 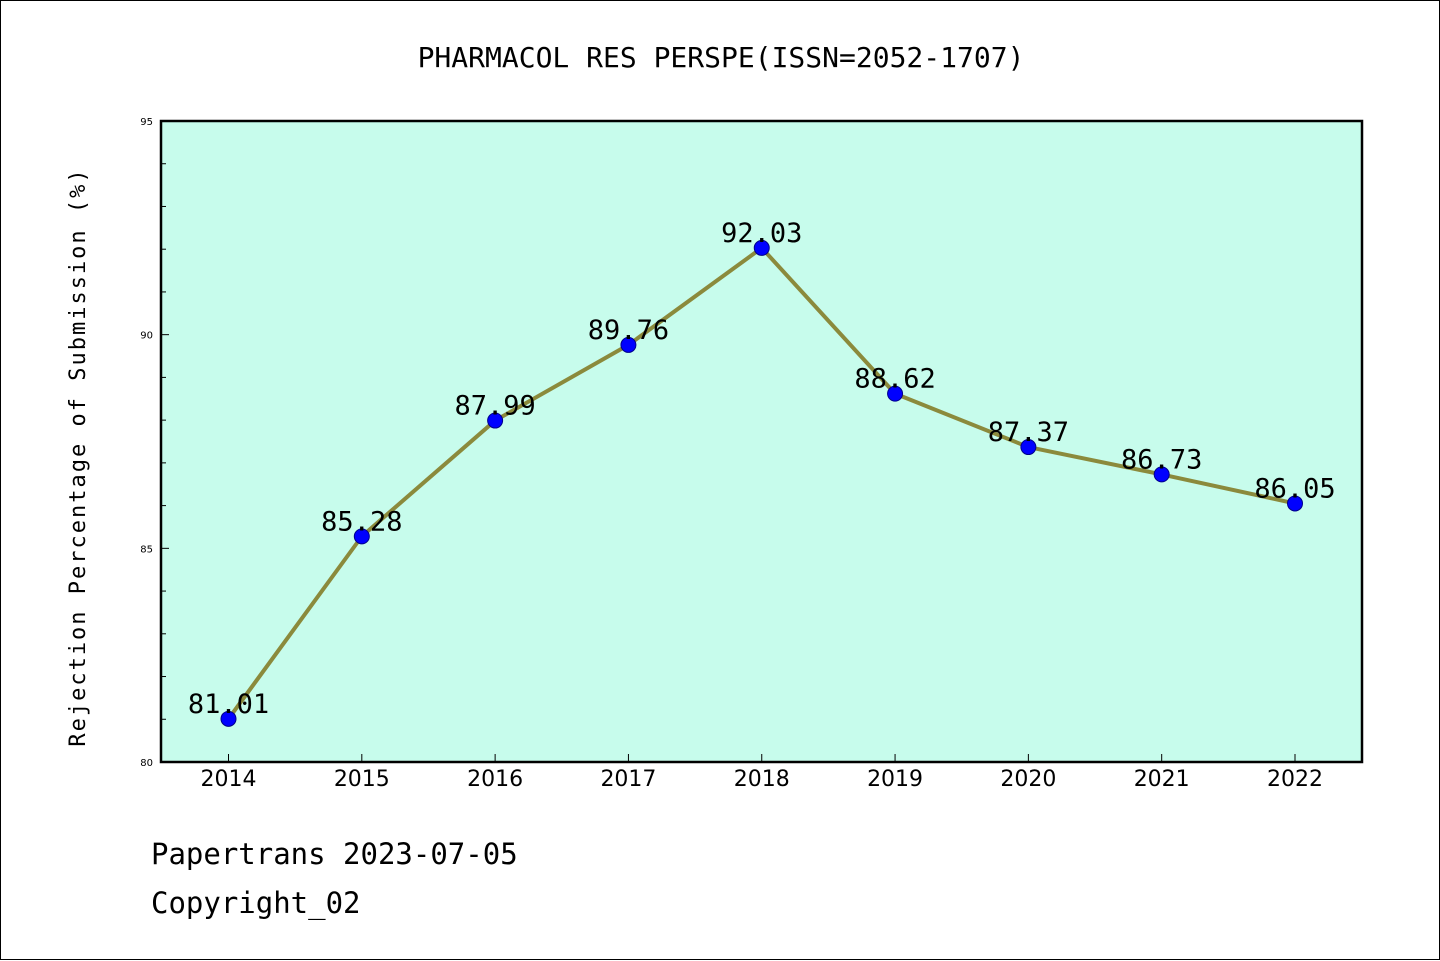 I want to click on data-label-2014: 81.01, so click(x=228, y=704).